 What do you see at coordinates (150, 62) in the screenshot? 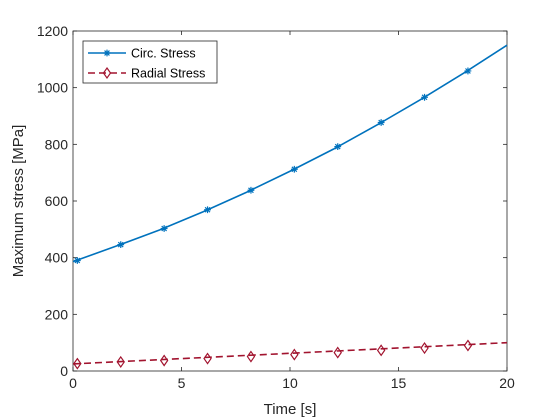
I see `legend: Circ. Stress Radial Stress` at bounding box center [150, 62].